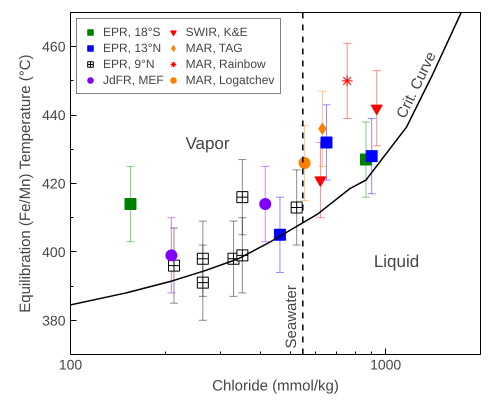 Image resolution: width=490 pixels, height=409 pixels. I want to click on y-tick-label: 380, so click(54, 320).